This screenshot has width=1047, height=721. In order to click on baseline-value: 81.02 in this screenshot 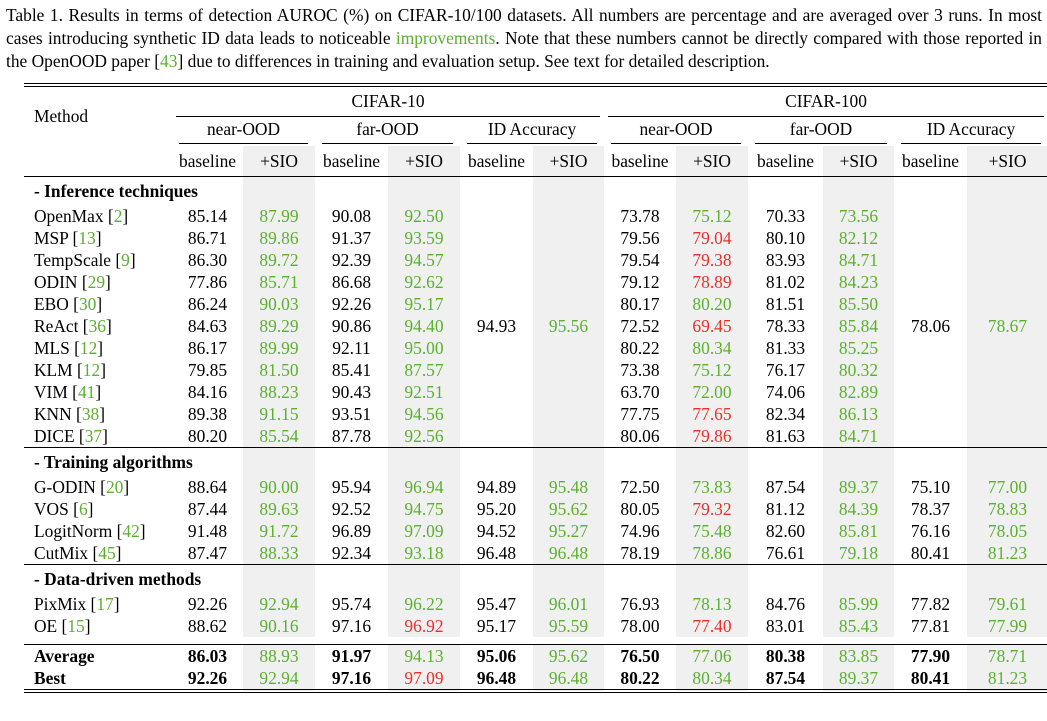, I will do `click(785, 282)`.